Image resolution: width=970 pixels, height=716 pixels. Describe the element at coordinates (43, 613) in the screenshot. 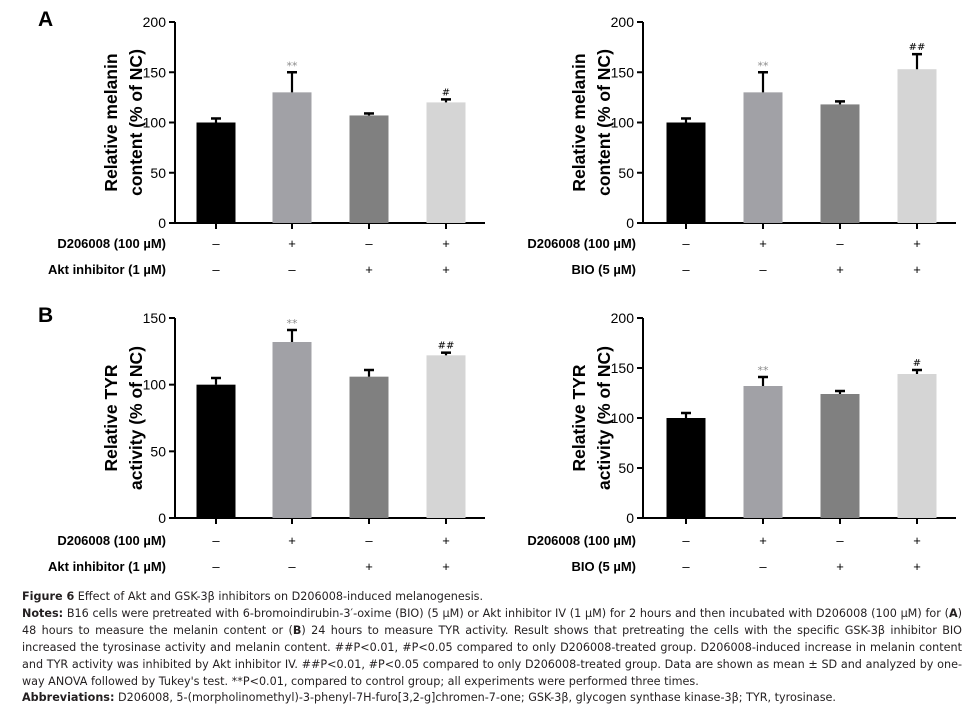

I see `notes-label: Notes:` at that location.